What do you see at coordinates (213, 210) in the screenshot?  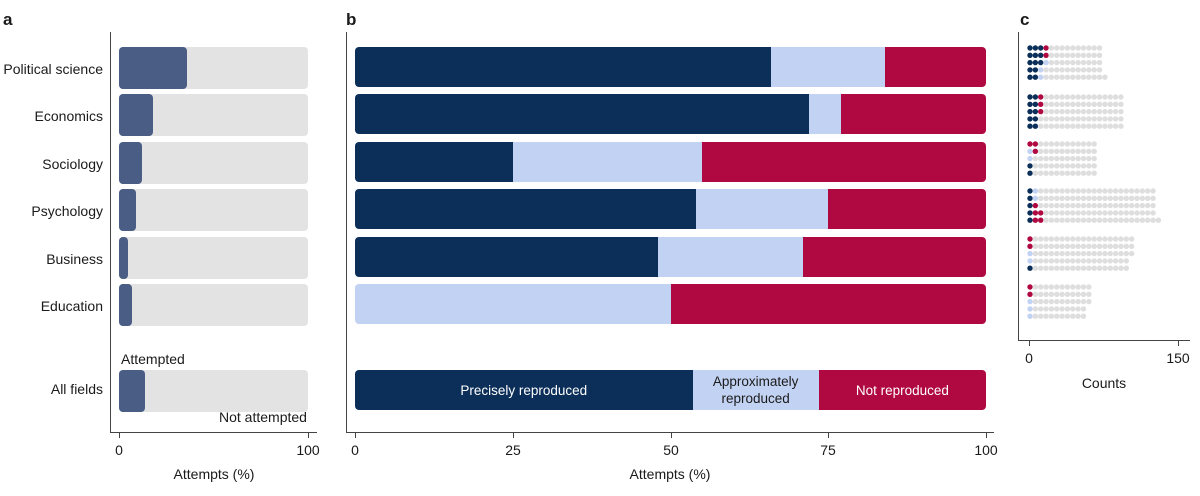 I see `not-attempted-bar` at bounding box center [213, 210].